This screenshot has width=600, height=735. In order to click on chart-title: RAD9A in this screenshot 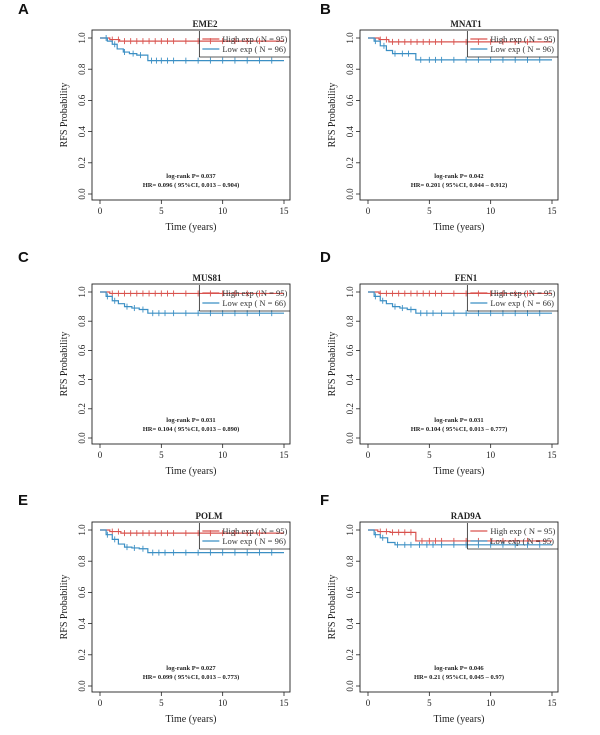, I will do `click(466, 516)`.